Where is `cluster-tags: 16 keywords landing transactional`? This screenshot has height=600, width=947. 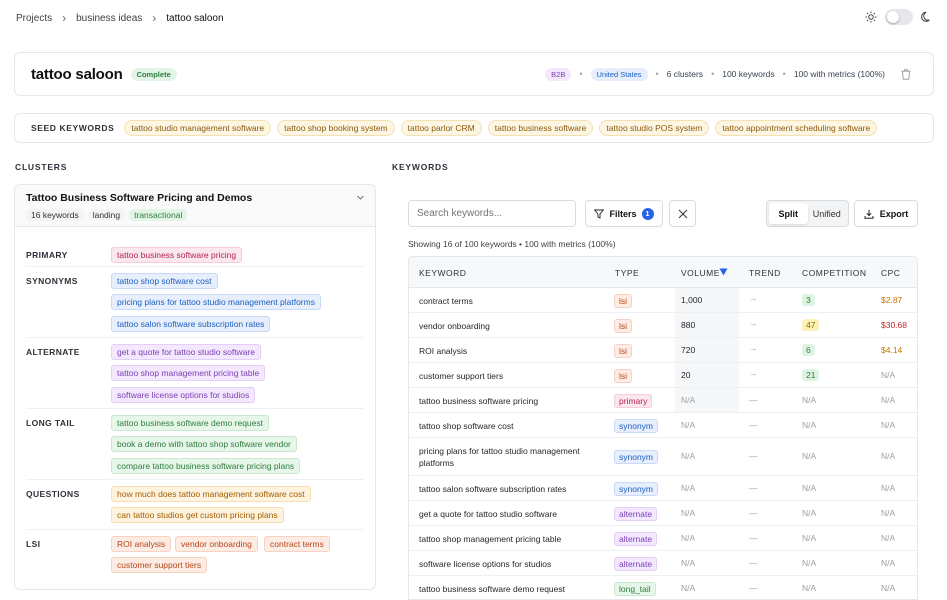
cluster-tags: 16 keywords landing transactional is located at coordinates (107, 215).